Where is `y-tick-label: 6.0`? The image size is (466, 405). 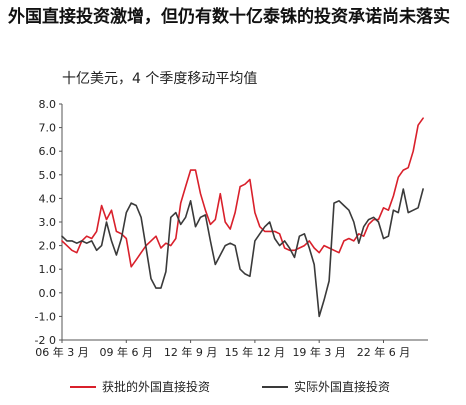
y-tick-label: 6.0 is located at coordinates (48, 151).